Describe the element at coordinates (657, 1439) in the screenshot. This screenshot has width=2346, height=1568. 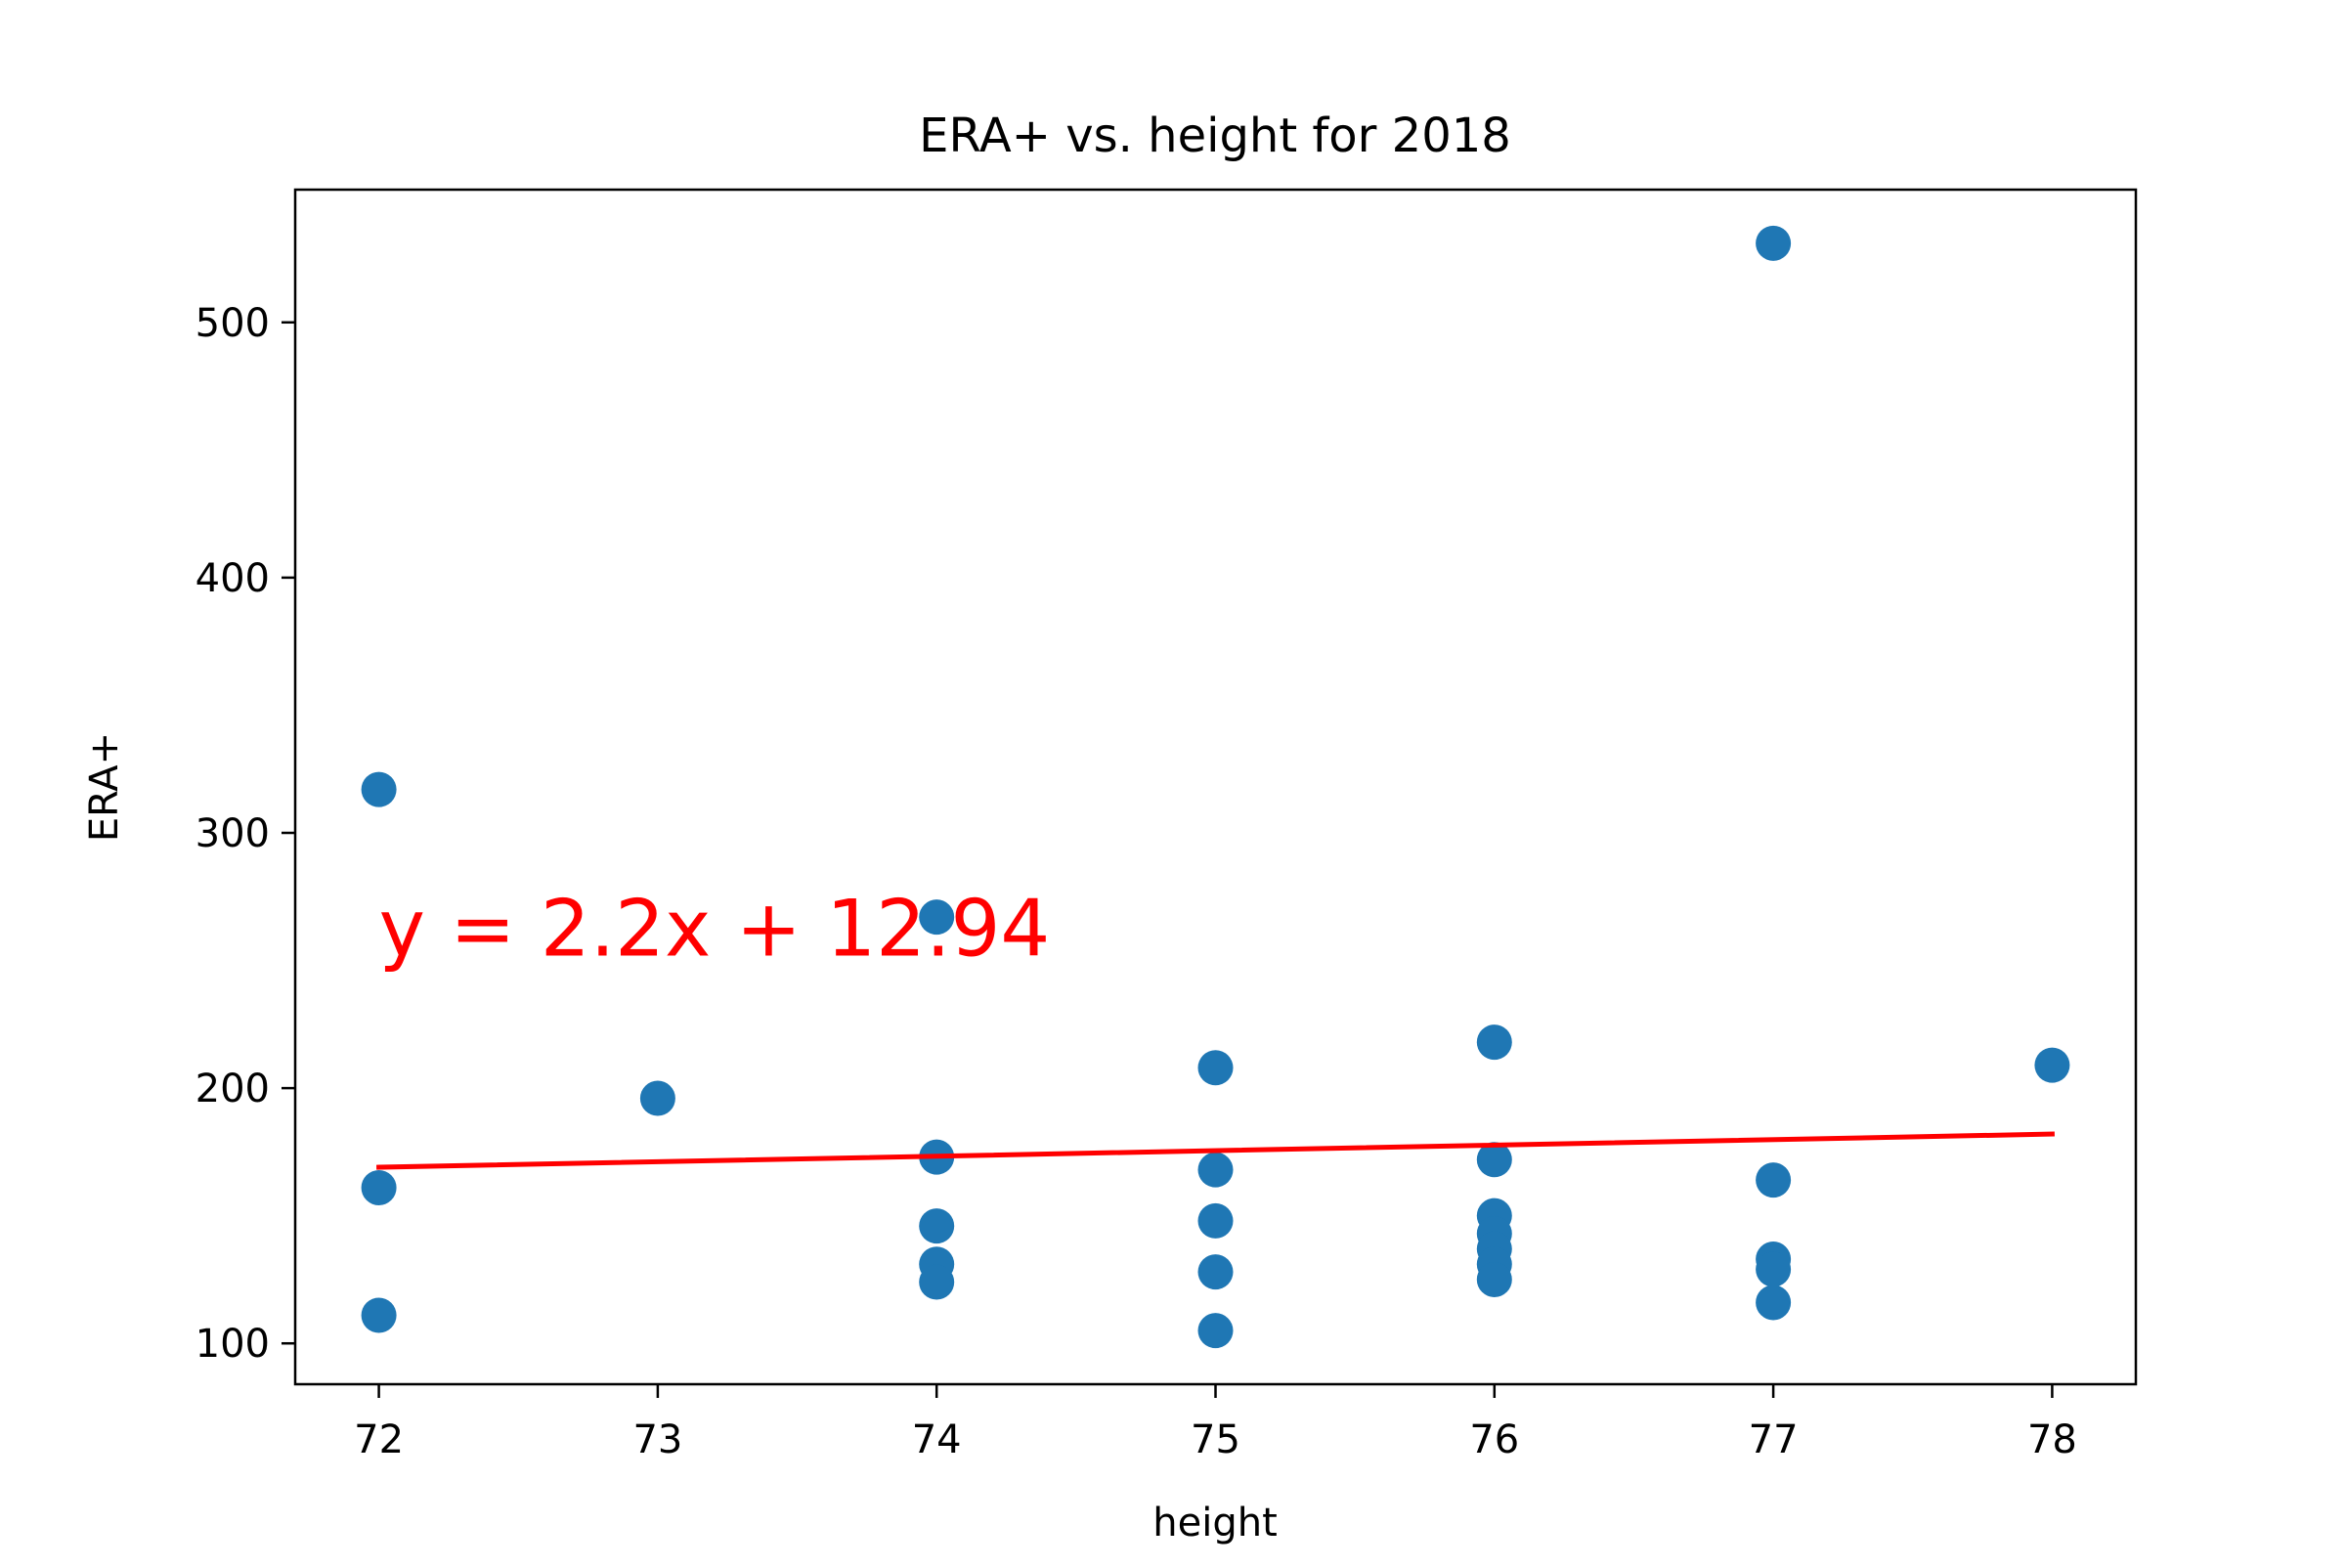
I see `x-tick-label: 73` at that location.